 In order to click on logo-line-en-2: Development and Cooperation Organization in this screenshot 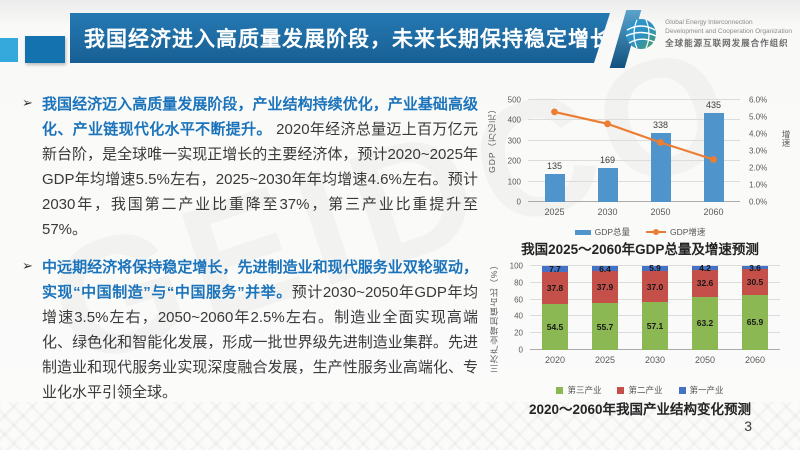, I will do `click(728, 31)`.